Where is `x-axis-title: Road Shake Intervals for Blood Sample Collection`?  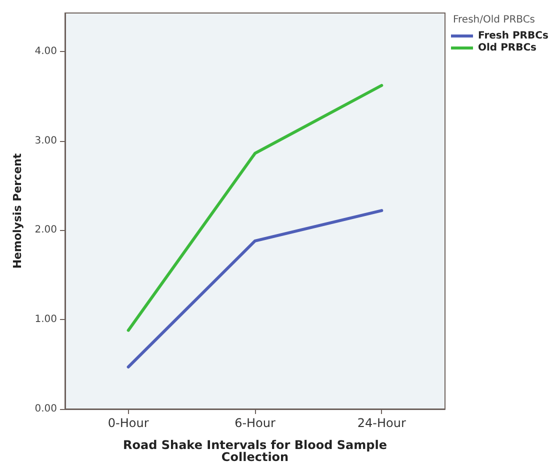 x-axis-title: Road Shake Intervals for Blood Sample Collection is located at coordinates (255, 451).